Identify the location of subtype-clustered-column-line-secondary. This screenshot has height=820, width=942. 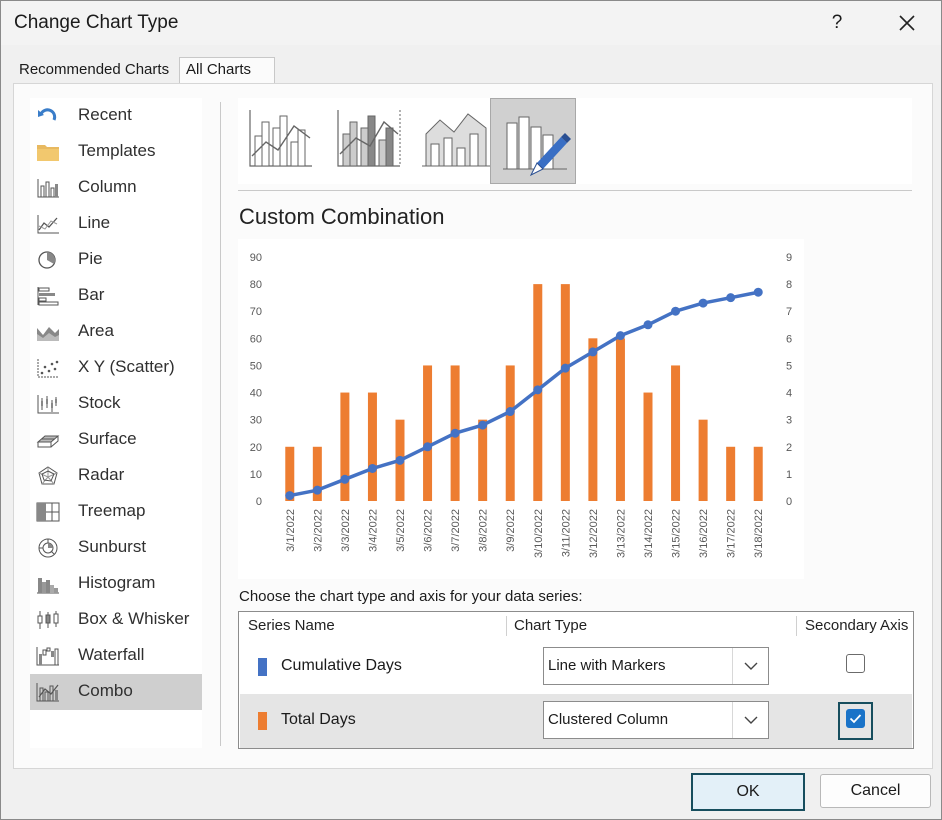
(368, 140).